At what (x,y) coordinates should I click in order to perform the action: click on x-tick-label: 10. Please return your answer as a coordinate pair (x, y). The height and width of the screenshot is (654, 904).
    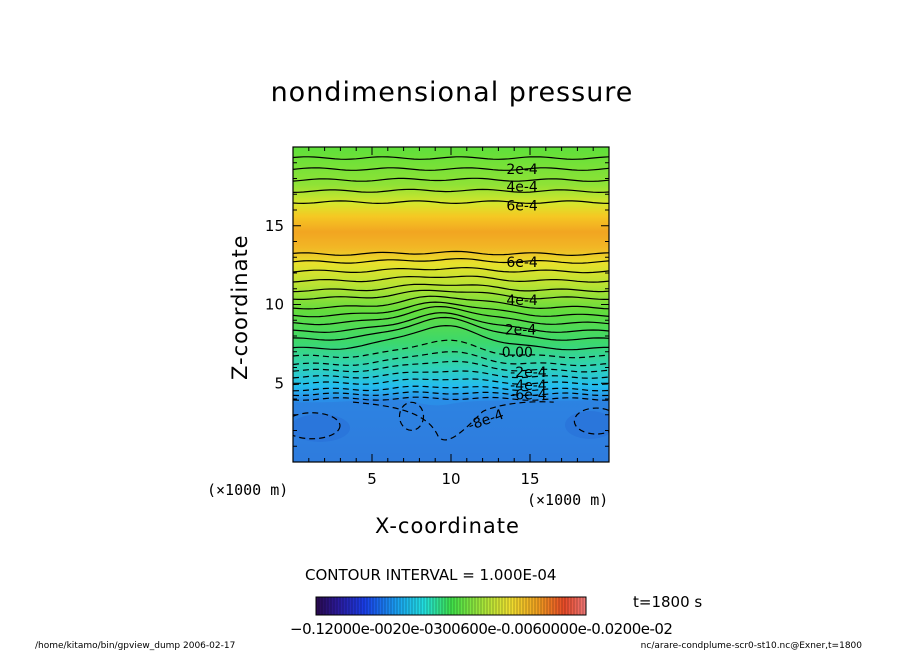
    Looking at the image, I should click on (450, 479).